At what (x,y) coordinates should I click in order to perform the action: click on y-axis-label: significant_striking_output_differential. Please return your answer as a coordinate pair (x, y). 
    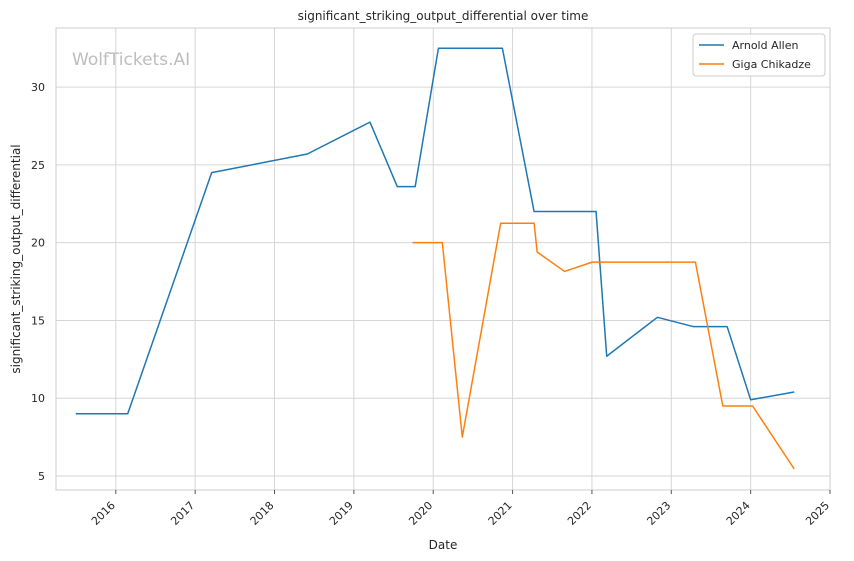
    Looking at the image, I should click on (16, 258).